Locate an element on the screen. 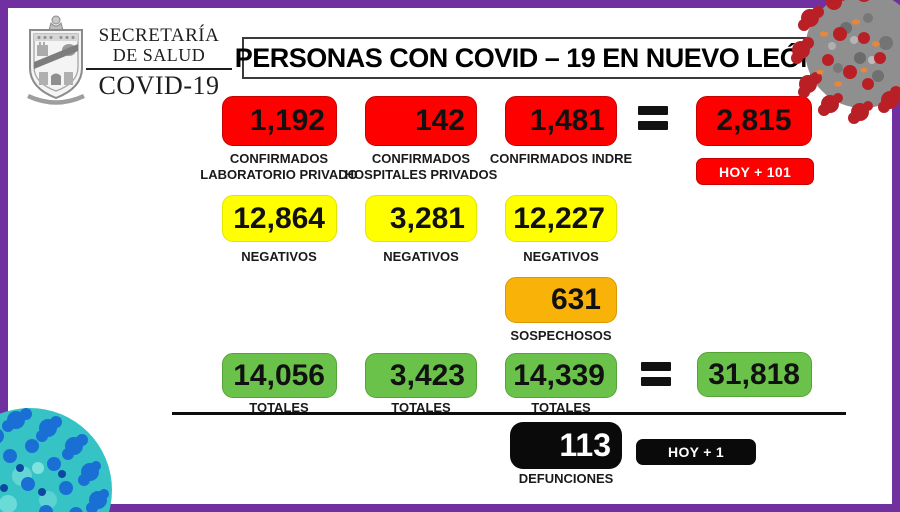 The height and width of the screenshot is (512, 900). health-ministry-logo: SECRETARÍA DE SALUD COVID-19 is located at coordinates (128, 60).